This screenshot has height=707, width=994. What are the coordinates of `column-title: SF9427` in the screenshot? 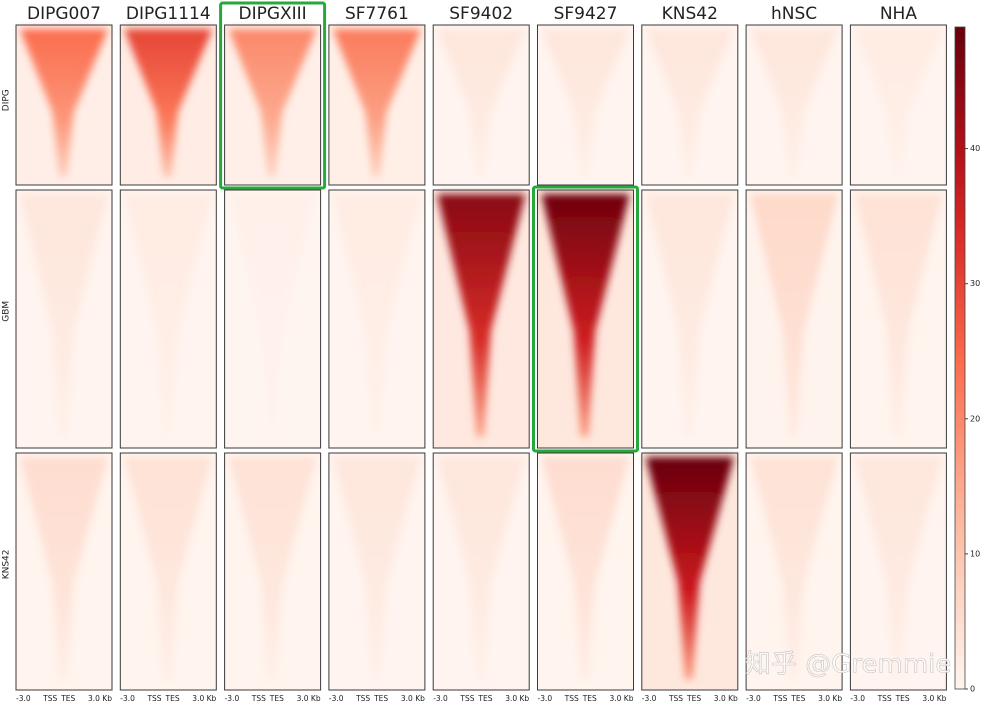 It's located at (586, 14).